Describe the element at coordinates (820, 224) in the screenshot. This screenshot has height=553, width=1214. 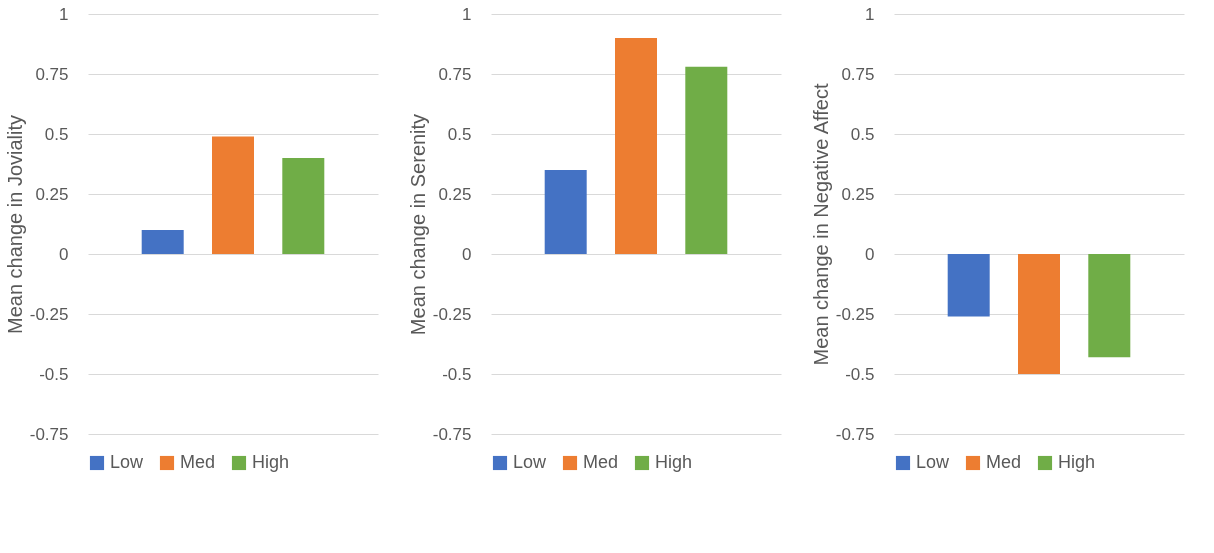
I see `y-axis-title: Mean change in Negative Affect` at that location.